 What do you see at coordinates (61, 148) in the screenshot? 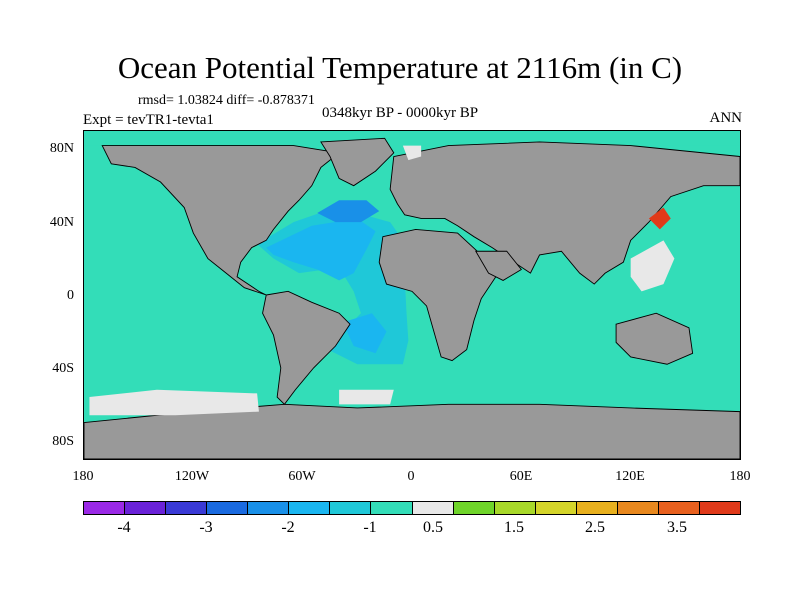
I see `lat-label-80n: 80N` at bounding box center [61, 148].